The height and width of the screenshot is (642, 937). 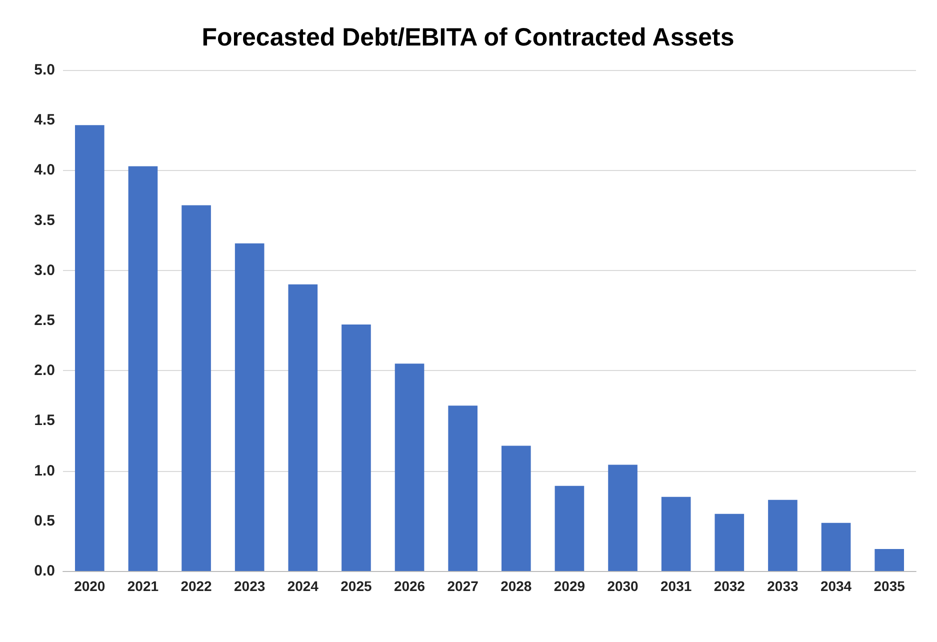 I want to click on chart-title: Forecasted Debt/EBITA of Contracted Assets, so click(x=468, y=38).